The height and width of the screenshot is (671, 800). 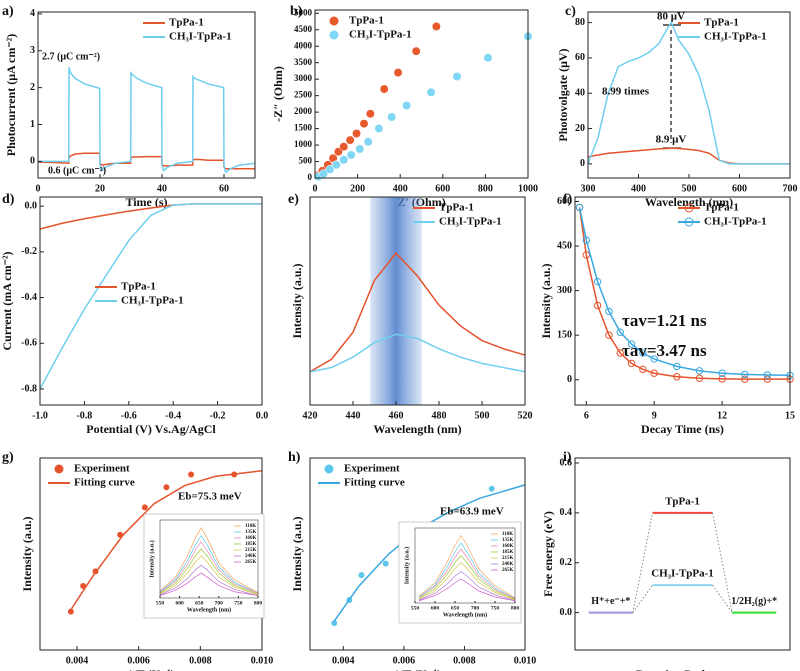 I want to click on y-axis-label: Photovolgate (μV), so click(x=563, y=94).